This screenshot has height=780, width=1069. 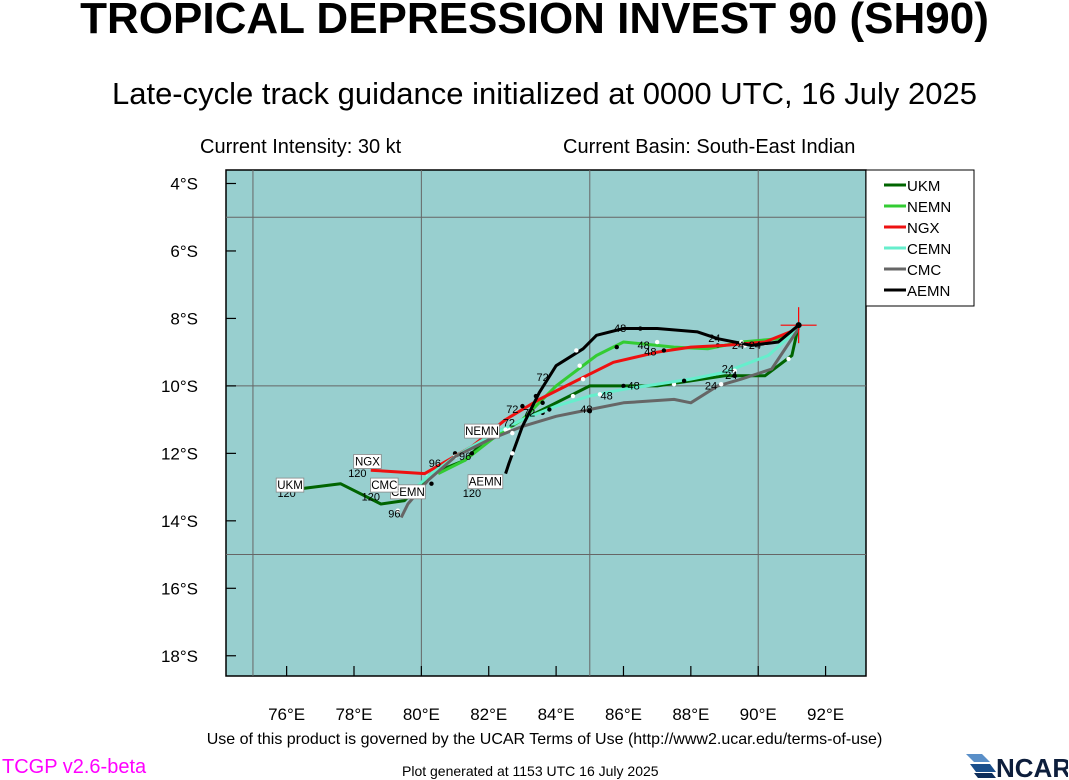 What do you see at coordinates (928, 291) in the screenshot?
I see `legend-label-aemn: AEMN` at bounding box center [928, 291].